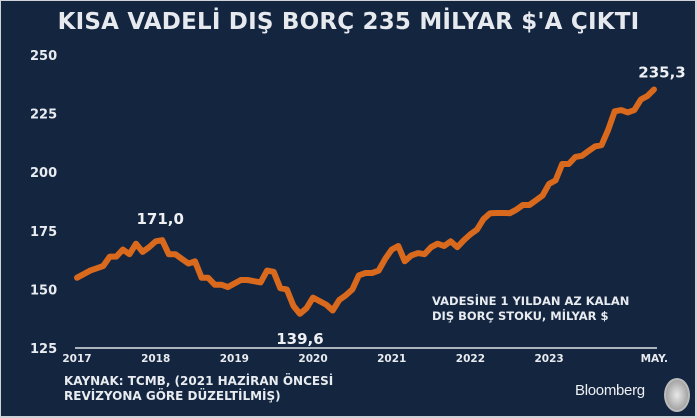  Describe the element at coordinates (548, 359) in the screenshot. I see `x-tick-label: 2023` at that location.